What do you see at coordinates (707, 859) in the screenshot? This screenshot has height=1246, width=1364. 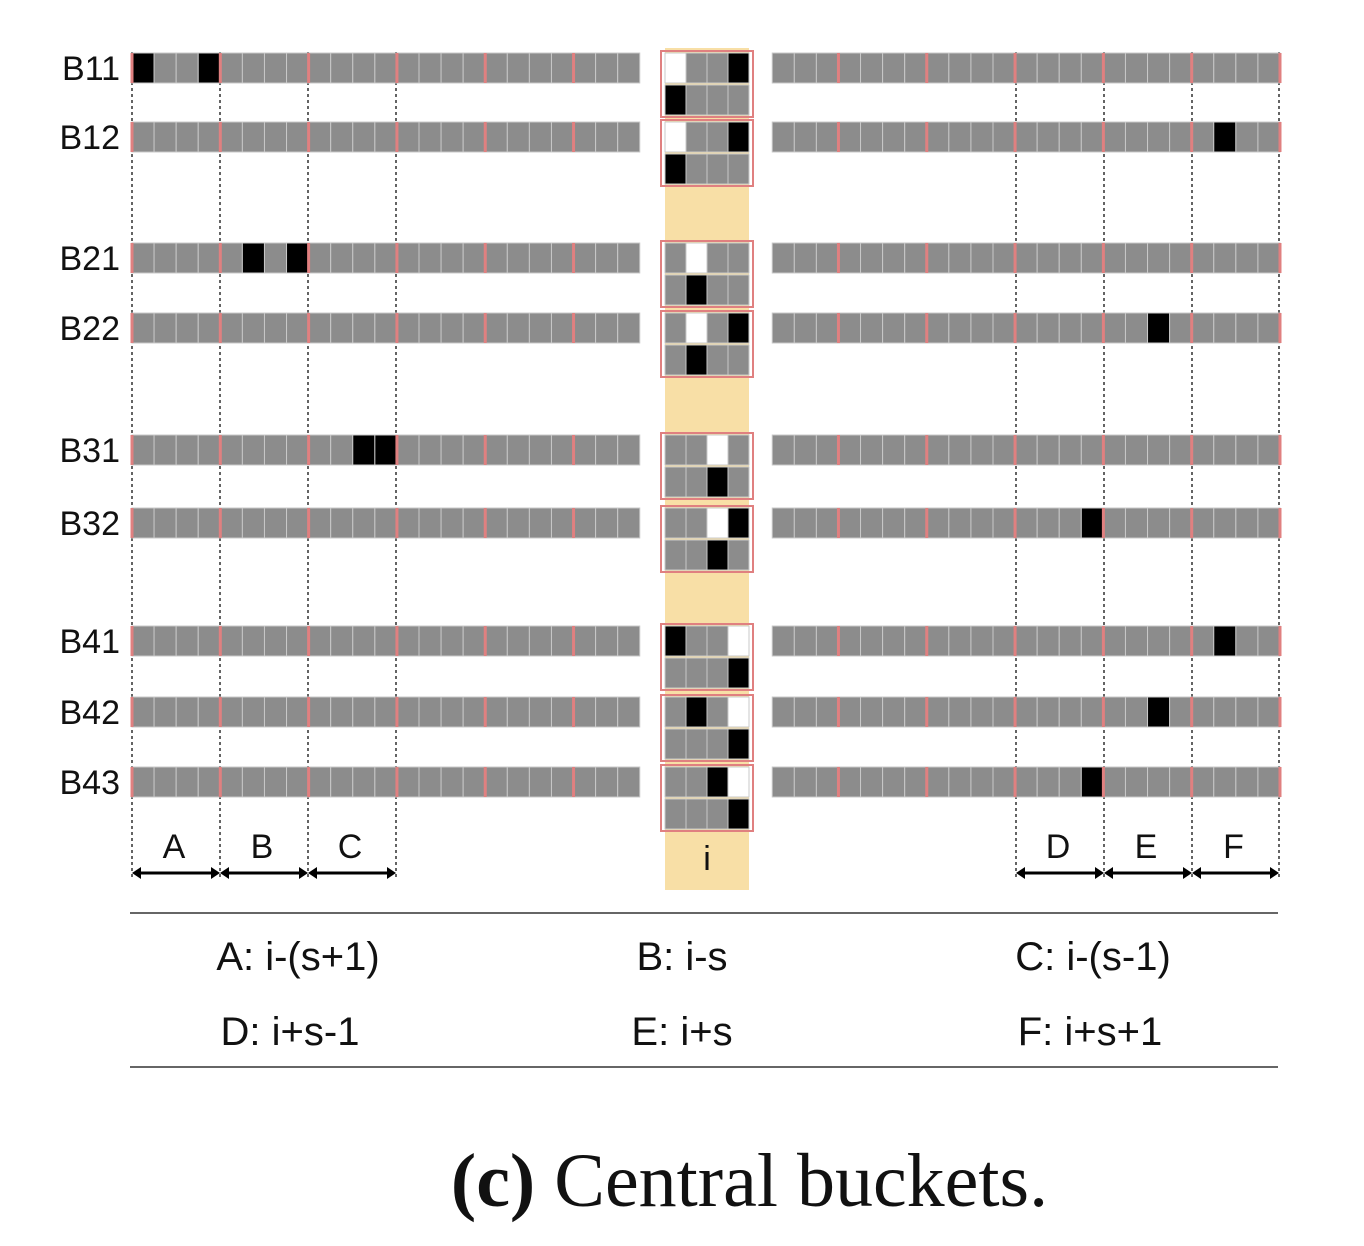 I see `center-label: i` at bounding box center [707, 859].